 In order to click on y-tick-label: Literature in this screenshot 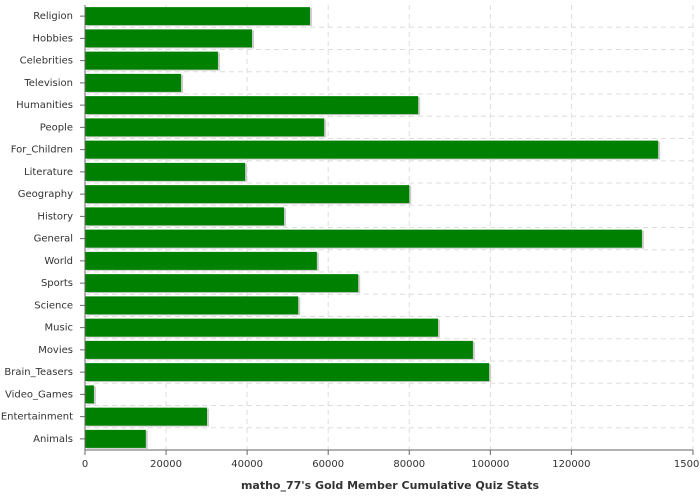, I will do `click(48, 172)`.